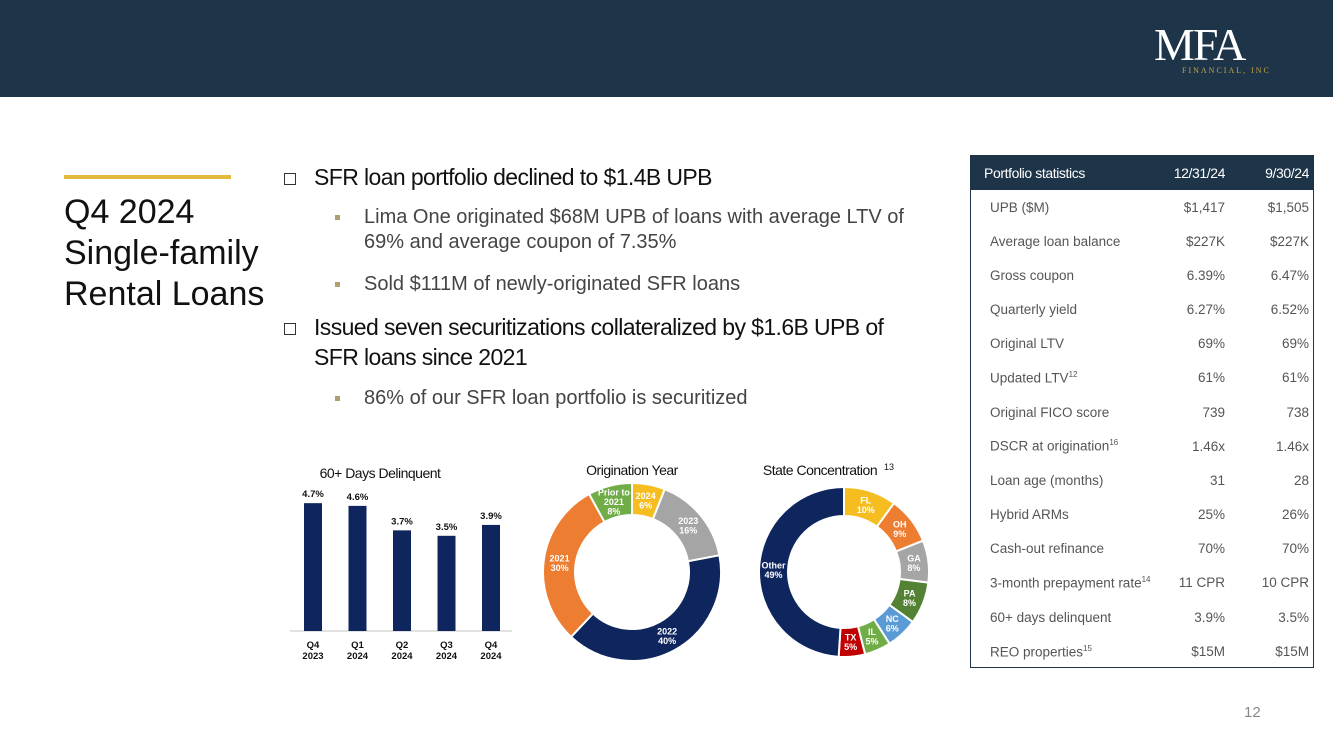 The image size is (1333, 749). Describe the element at coordinates (774, 575) in the screenshot. I see `donut-slice-value: 49%` at that location.